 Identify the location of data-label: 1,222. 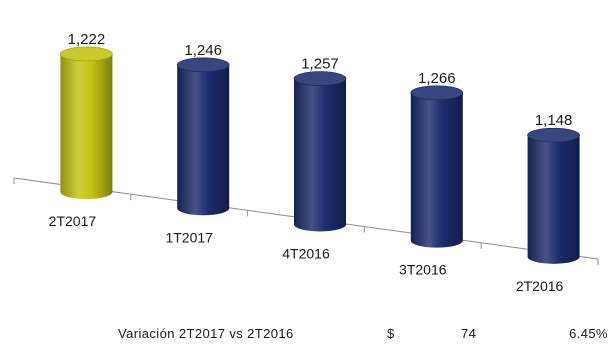
(87, 39).